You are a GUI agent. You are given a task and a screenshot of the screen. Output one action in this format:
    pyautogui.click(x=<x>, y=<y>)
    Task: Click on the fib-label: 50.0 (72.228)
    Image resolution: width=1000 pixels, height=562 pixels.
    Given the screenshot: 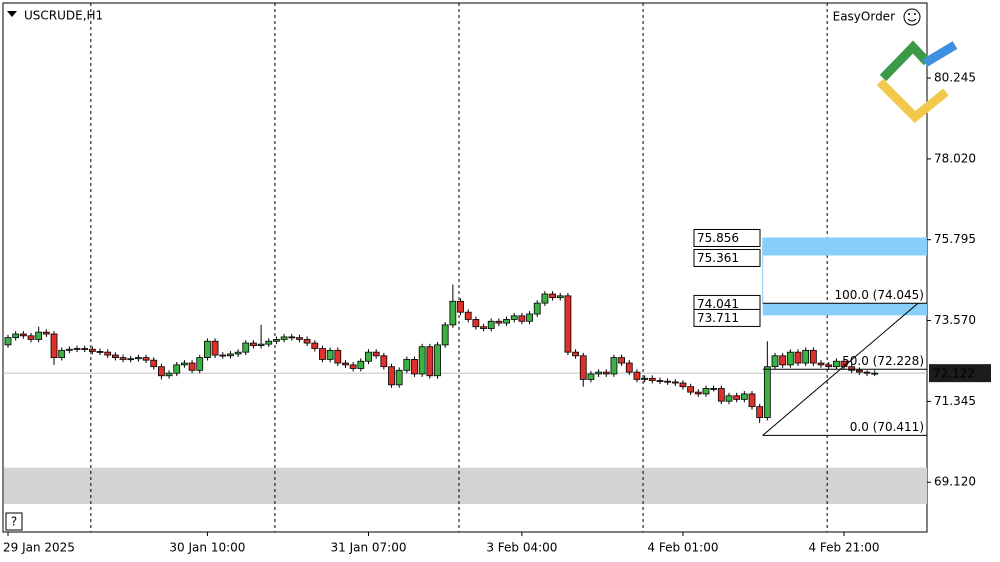 What is the action you would take?
    pyautogui.click(x=883, y=361)
    